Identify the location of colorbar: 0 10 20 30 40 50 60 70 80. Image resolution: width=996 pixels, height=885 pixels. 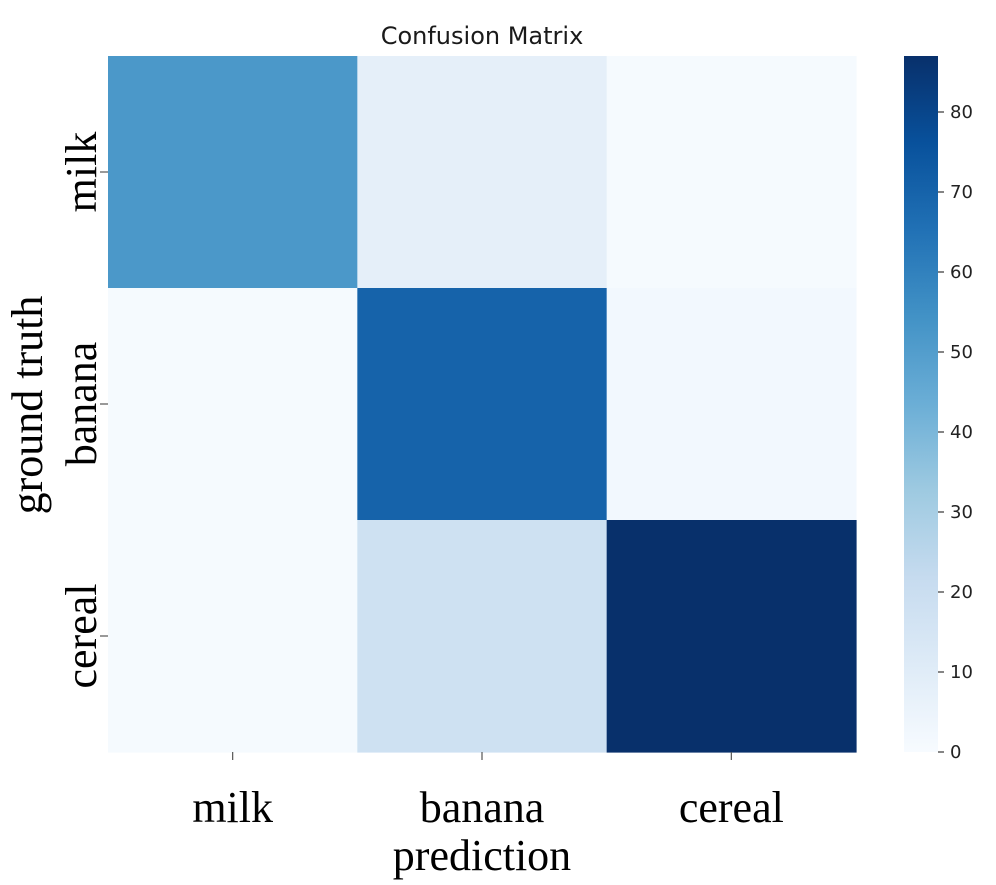
(938, 409).